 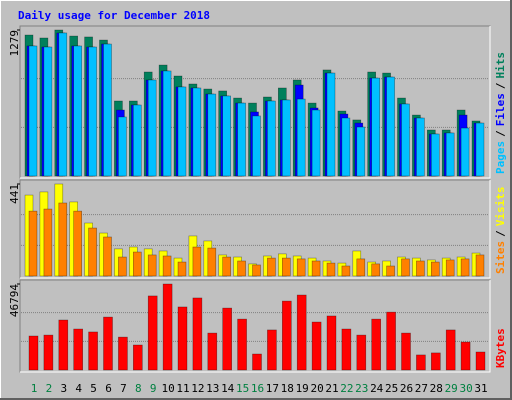 What do you see at coordinates (167, 388) in the screenshot?
I see `x-tick-label: 10` at bounding box center [167, 388].